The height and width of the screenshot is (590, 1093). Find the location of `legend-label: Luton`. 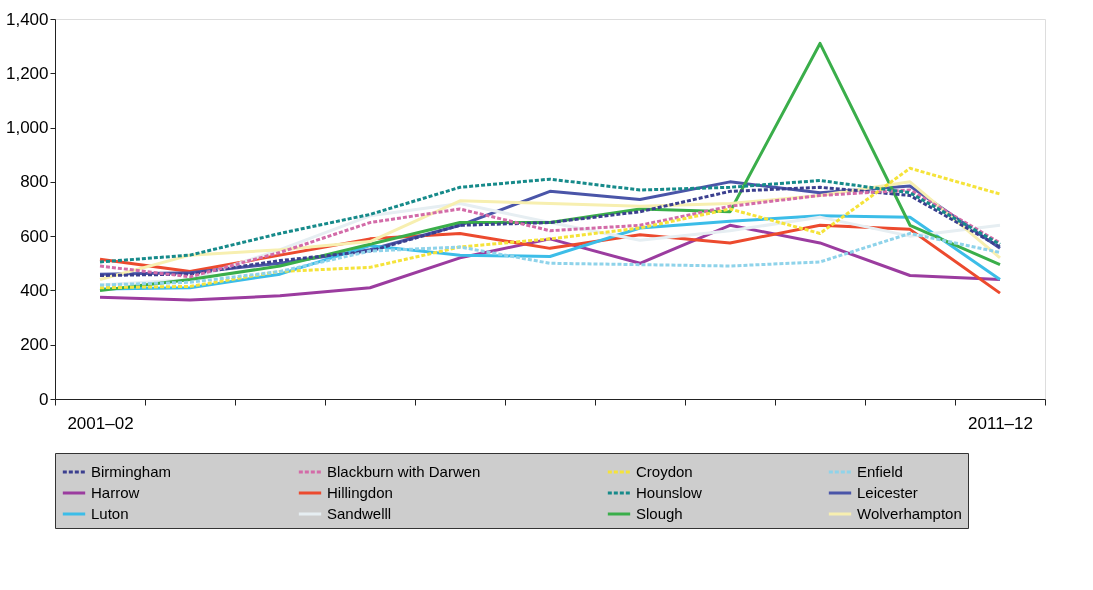

legend-label: Luton is located at coordinates (110, 513).